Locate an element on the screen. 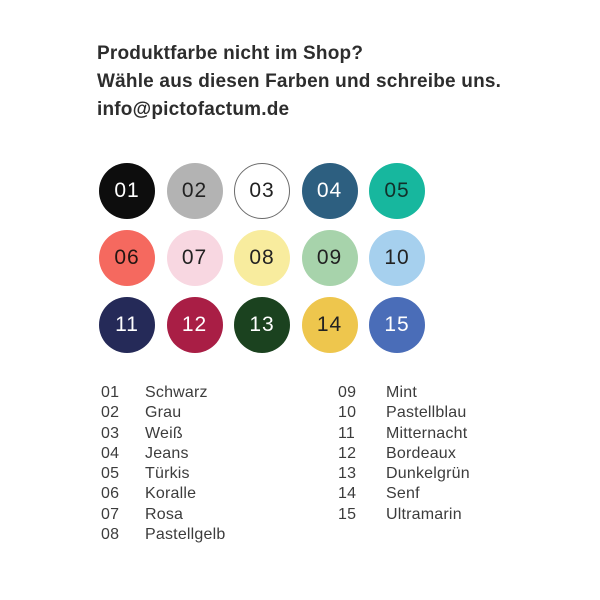  swatch-number: 01 is located at coordinates (127, 190).